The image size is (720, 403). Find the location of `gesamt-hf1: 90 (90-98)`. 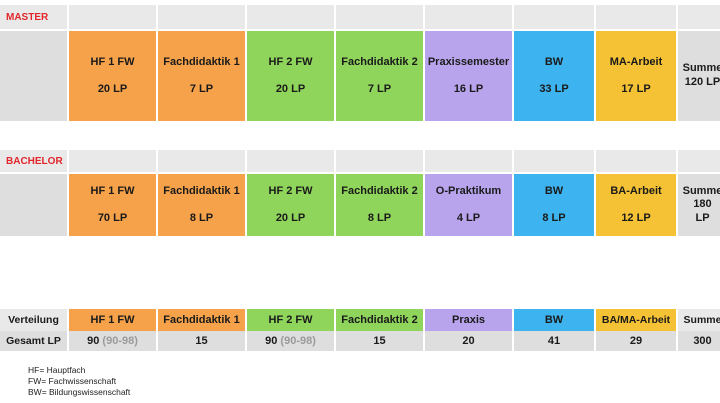

gesamt-hf1: 90 (90-98) is located at coordinates (112, 341).